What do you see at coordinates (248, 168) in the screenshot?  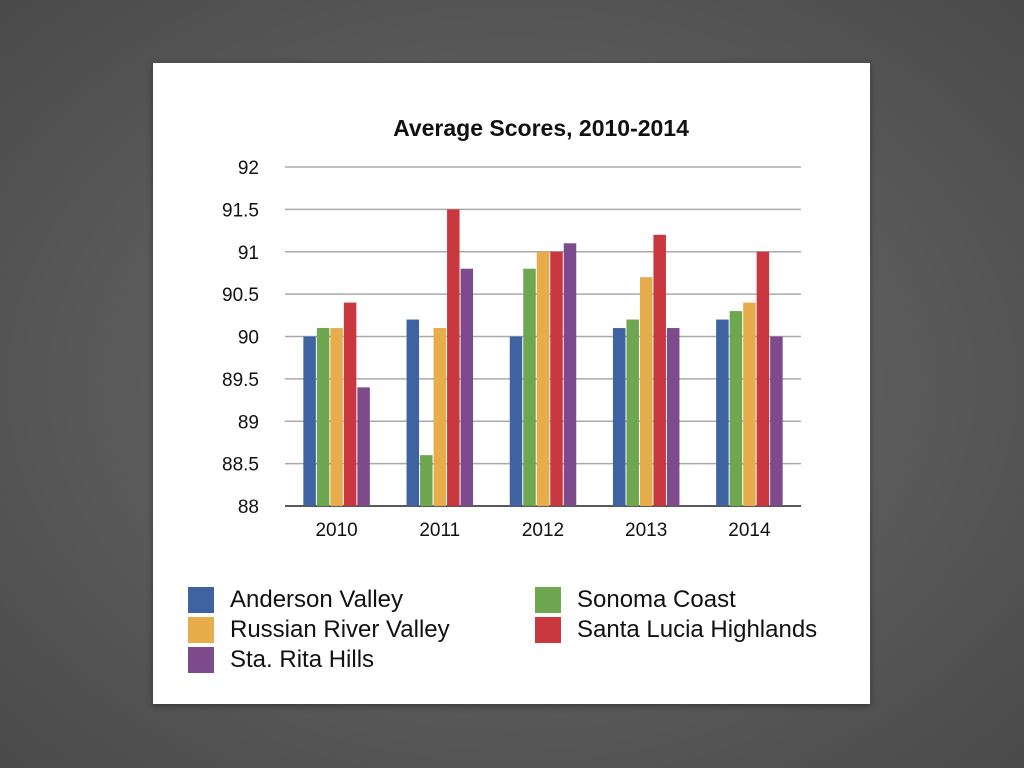 I see `y-tick-label: 92` at bounding box center [248, 168].